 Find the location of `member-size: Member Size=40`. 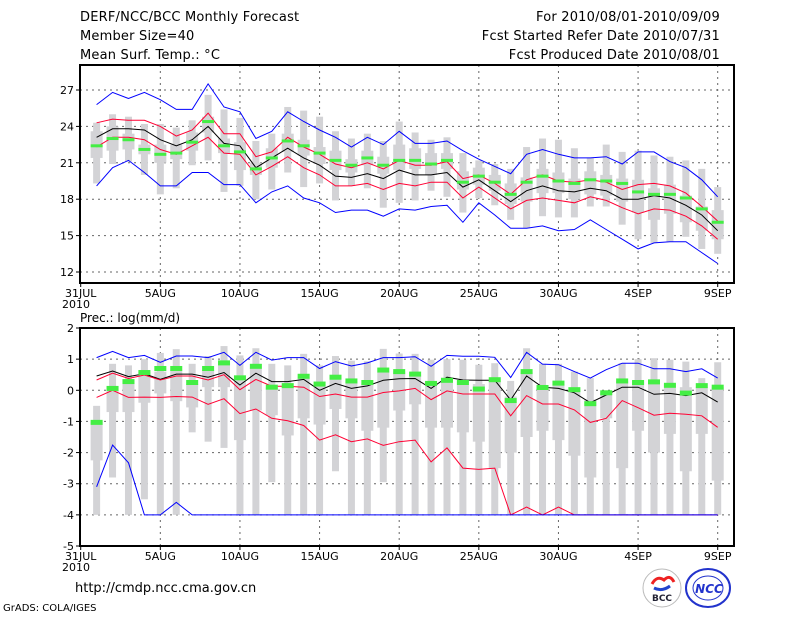

member-size: Member Size=40 is located at coordinates (137, 36).